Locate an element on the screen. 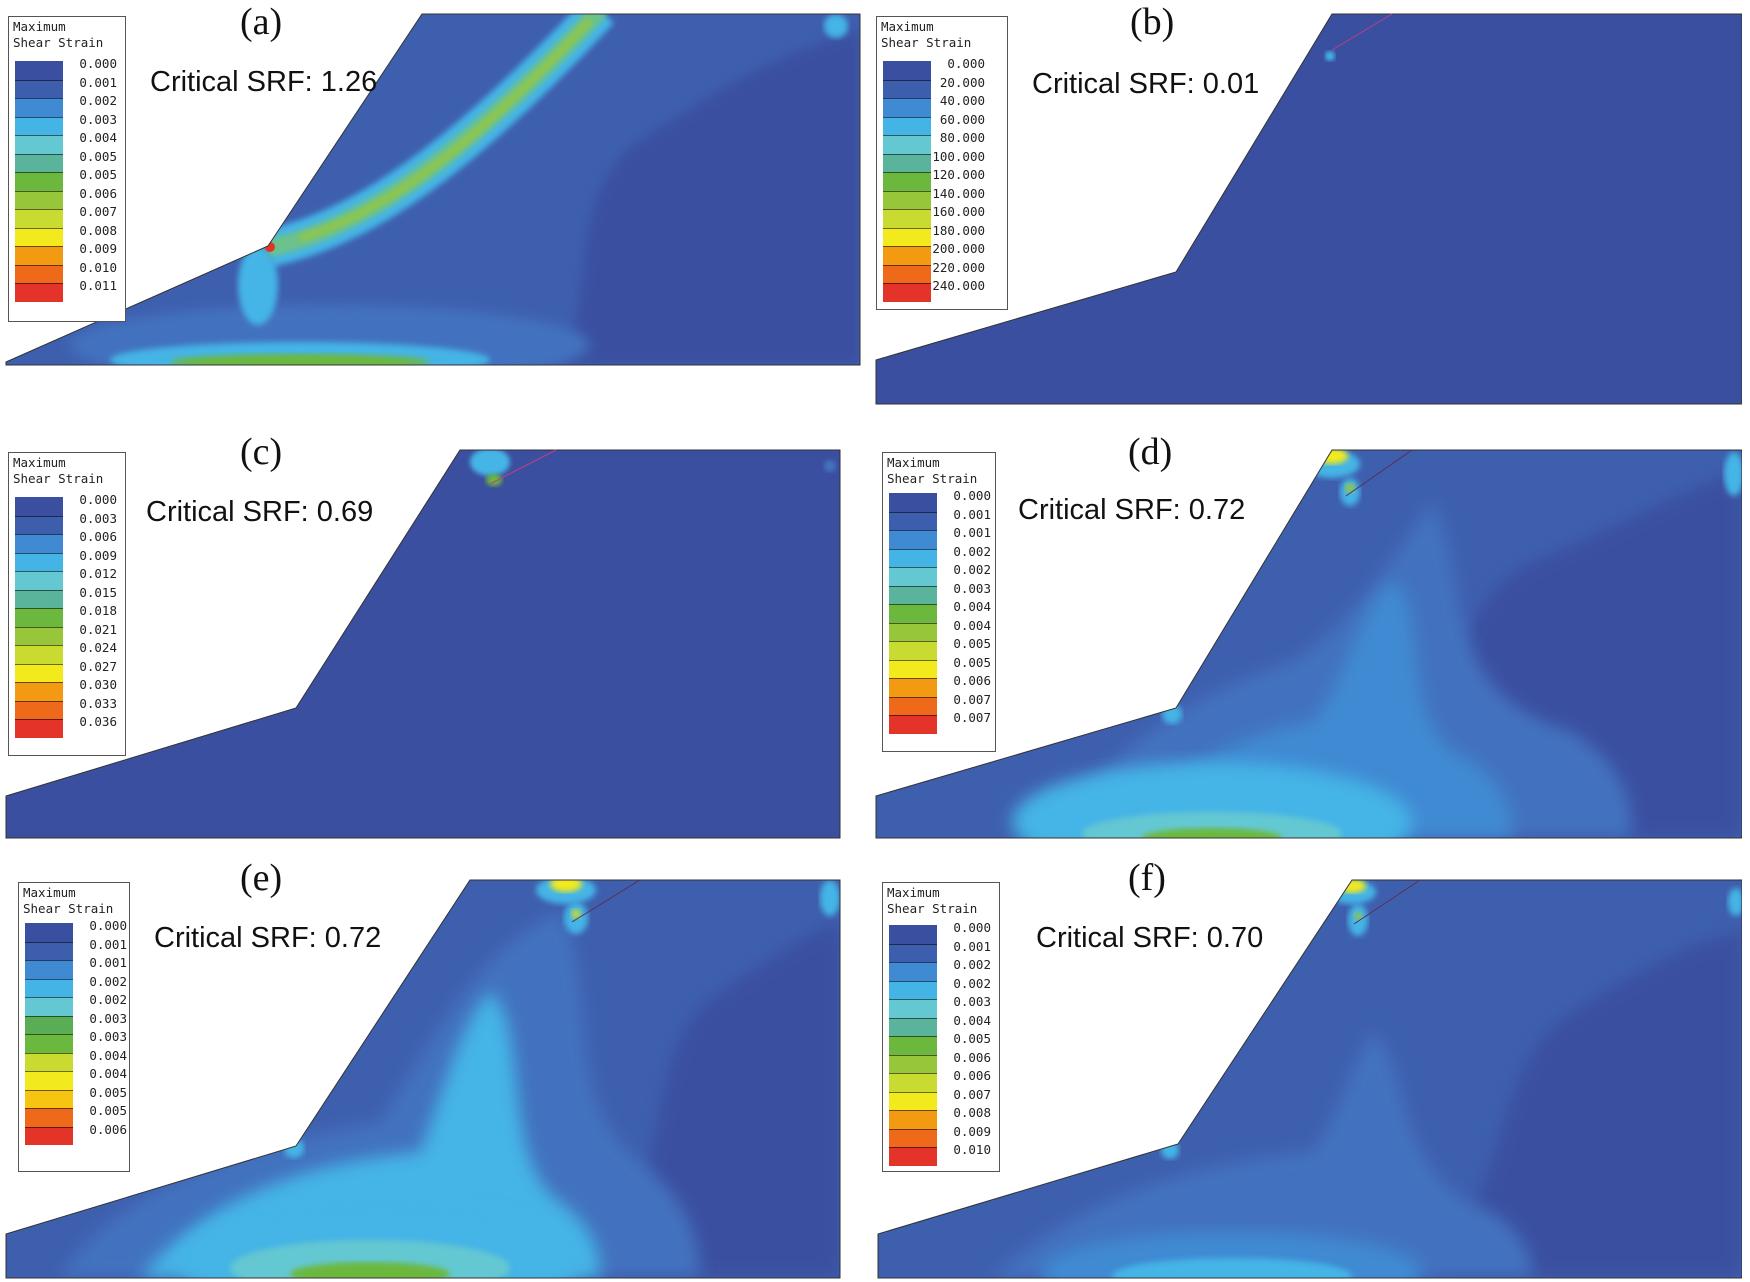  legend-value: 0.012 is located at coordinates (98, 573).